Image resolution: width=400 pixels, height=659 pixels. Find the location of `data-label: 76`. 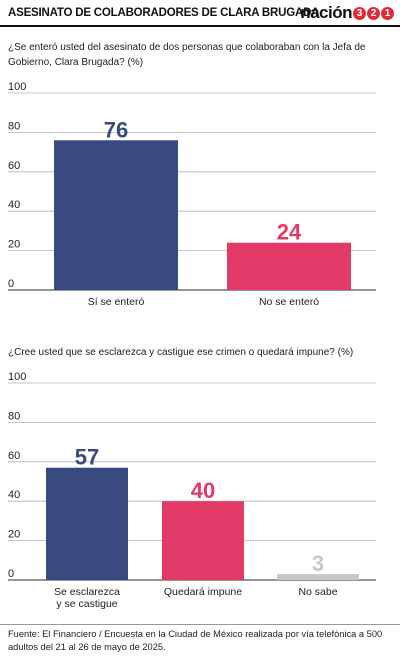

data-label: 76 is located at coordinates (116, 129).